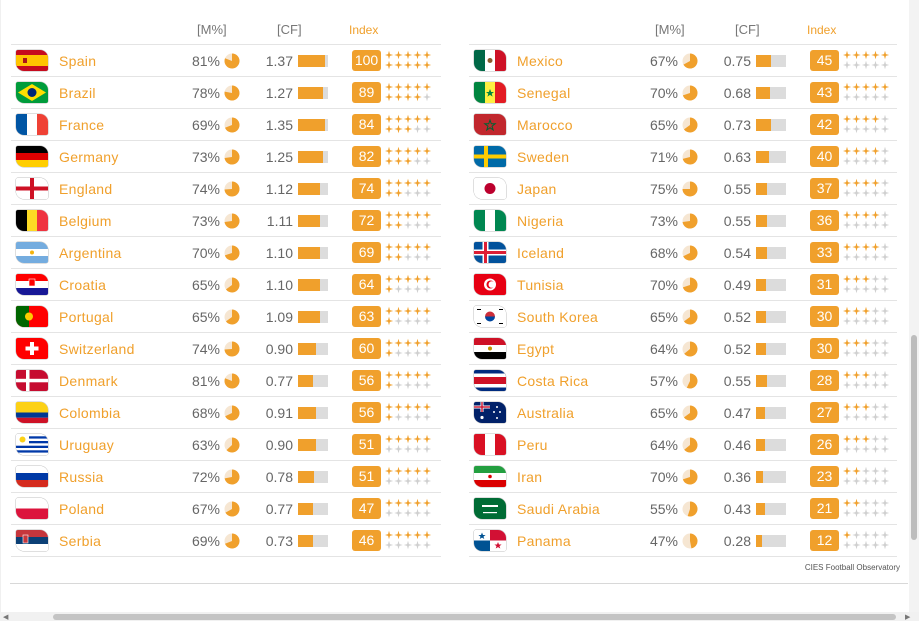 The width and height of the screenshot is (919, 621). What do you see at coordinates (82, 509) in the screenshot?
I see `country-name: Poland` at bounding box center [82, 509].